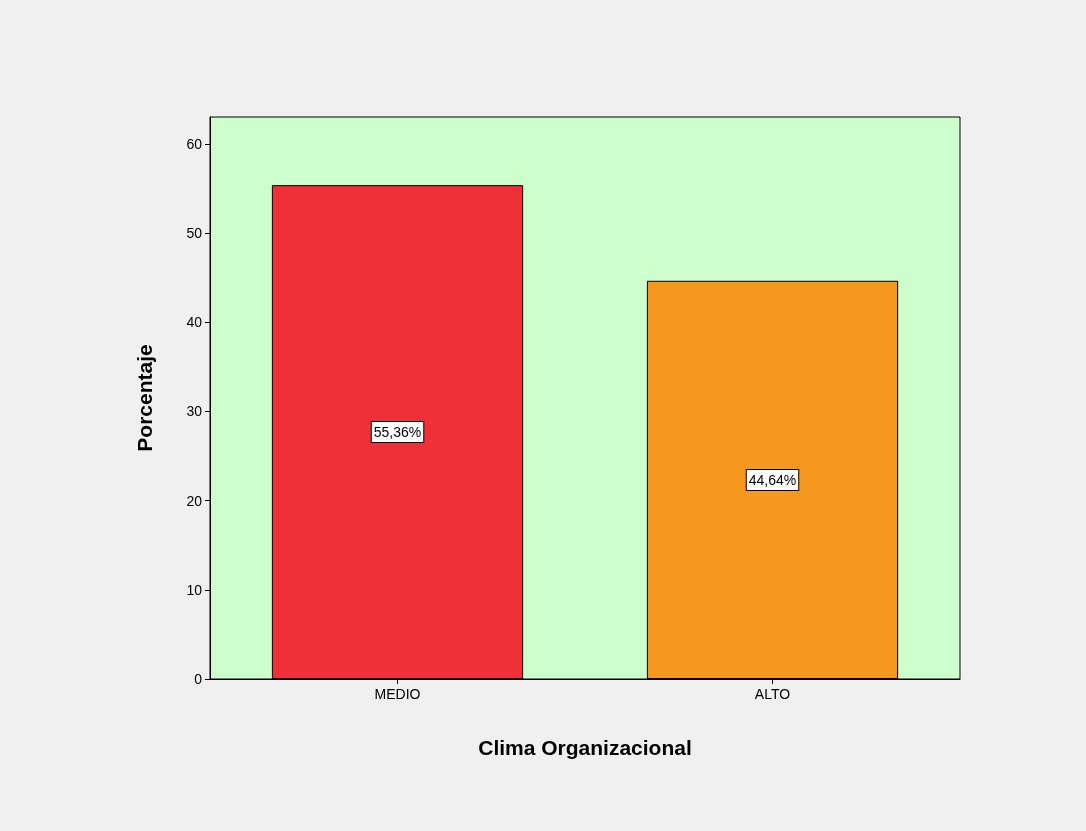 The width and height of the screenshot is (1086, 831). I want to click on y-tick-label: 30, so click(194, 411).